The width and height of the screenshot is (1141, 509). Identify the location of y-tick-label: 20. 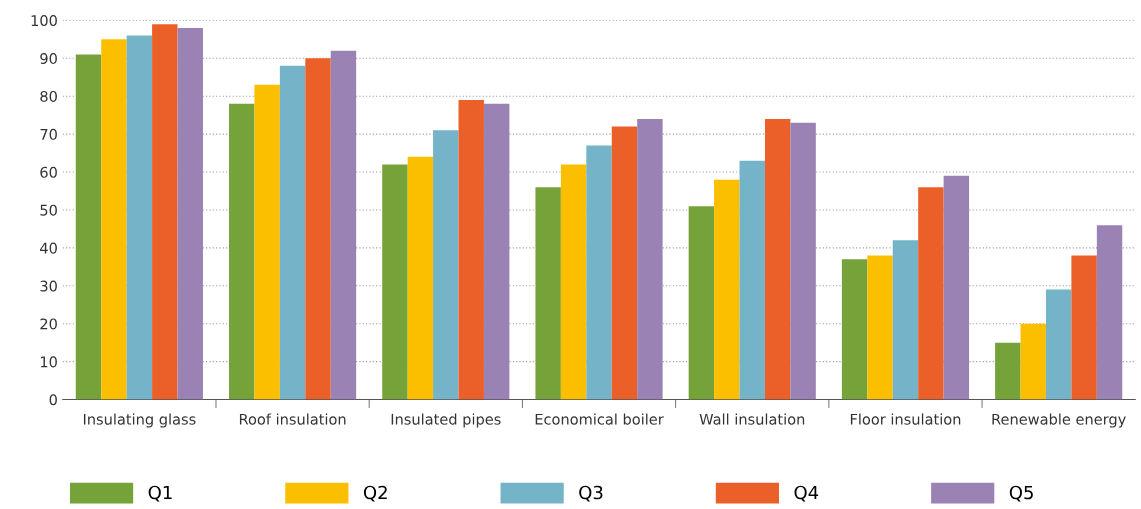
(48, 324).